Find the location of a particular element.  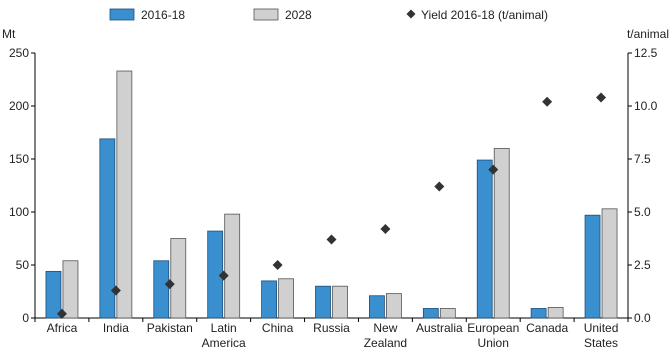

y-left-tick-label: 250 is located at coordinates (19, 53).